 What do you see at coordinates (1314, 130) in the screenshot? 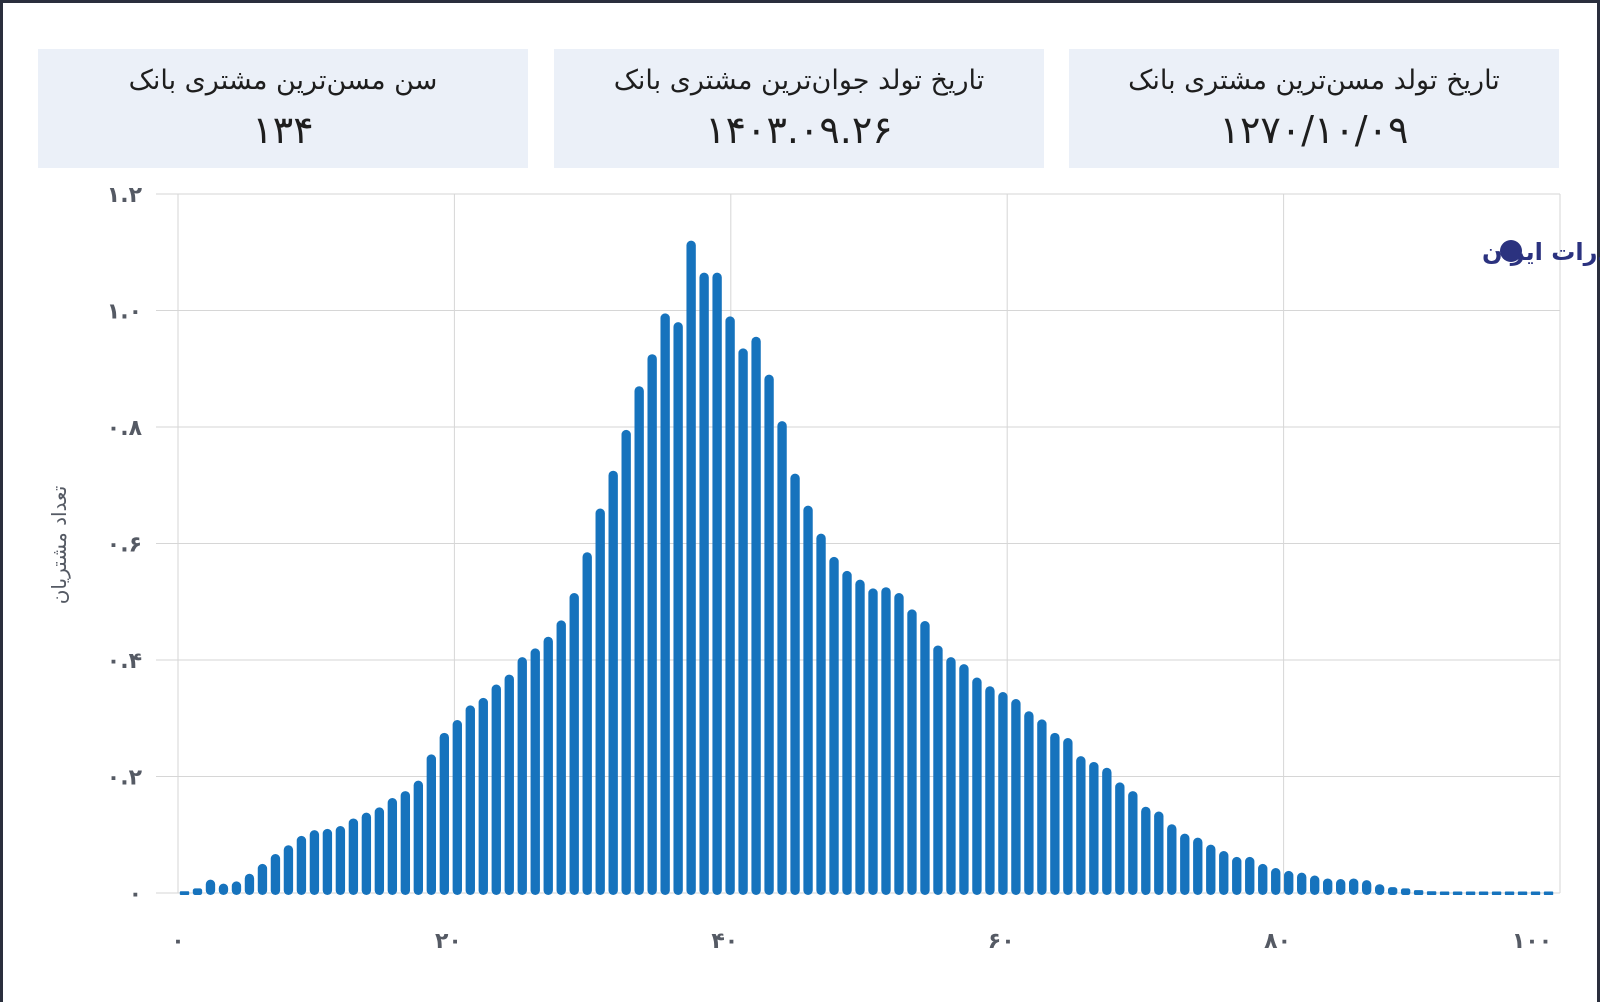
I see `stat-value: ۱۲۷۰/۱۰/۰۹` at bounding box center [1314, 130].